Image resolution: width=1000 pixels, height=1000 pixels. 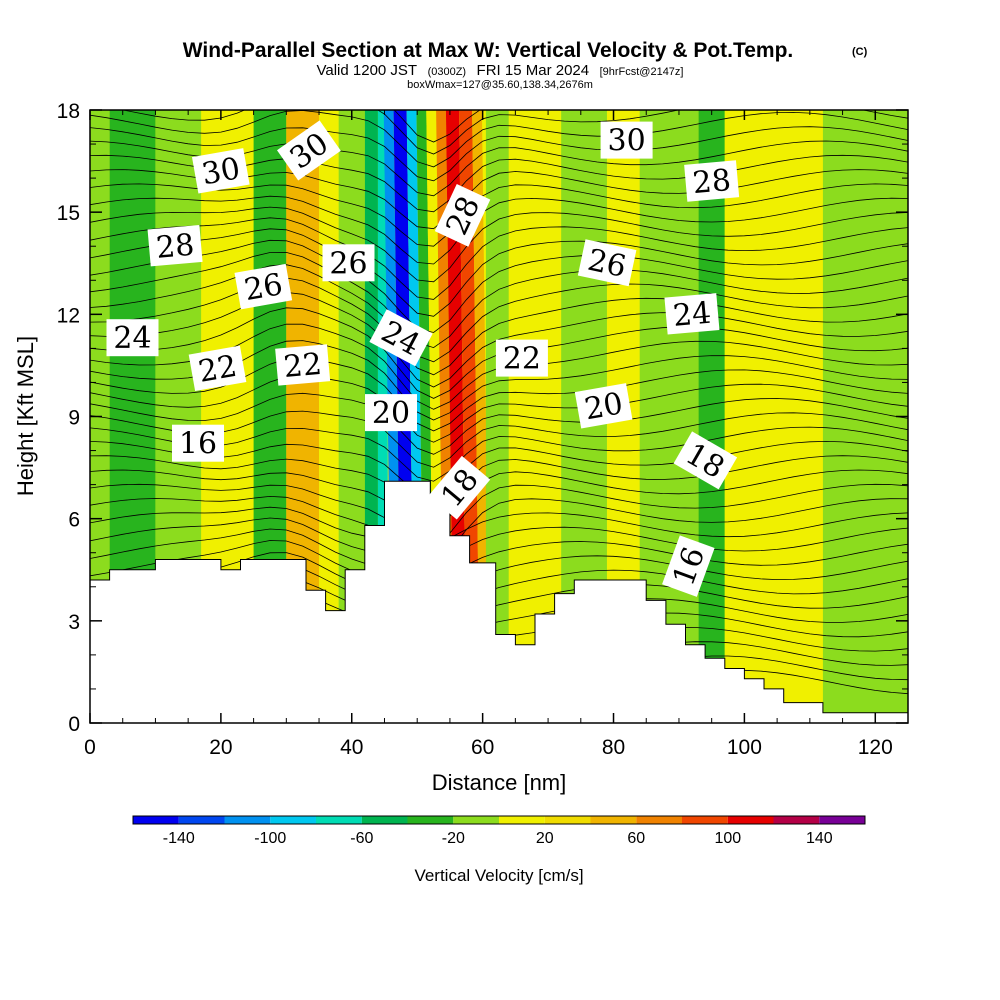 I want to click on y-tick-label: 3, so click(x=74, y=622).